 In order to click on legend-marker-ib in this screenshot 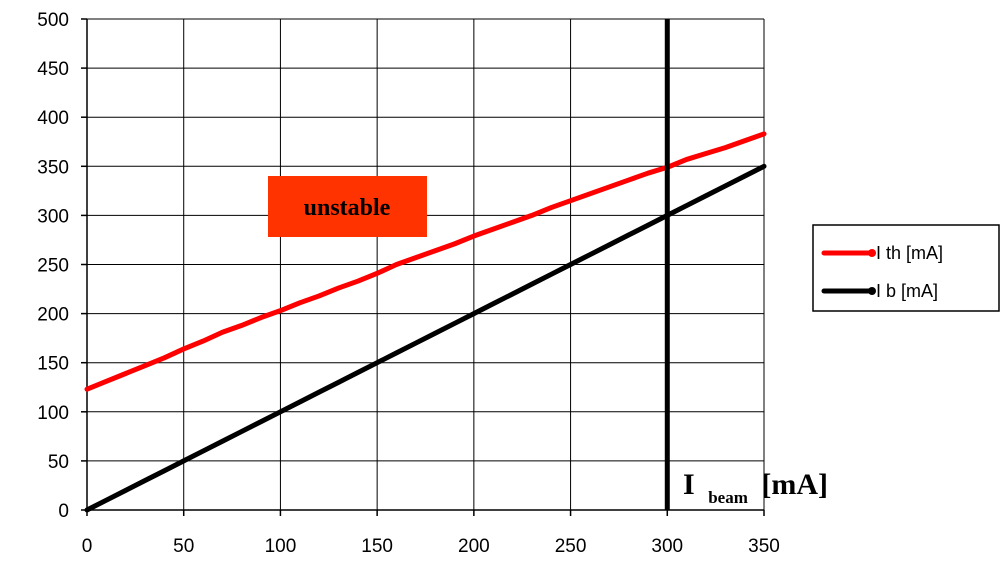, I will do `click(872, 291)`.